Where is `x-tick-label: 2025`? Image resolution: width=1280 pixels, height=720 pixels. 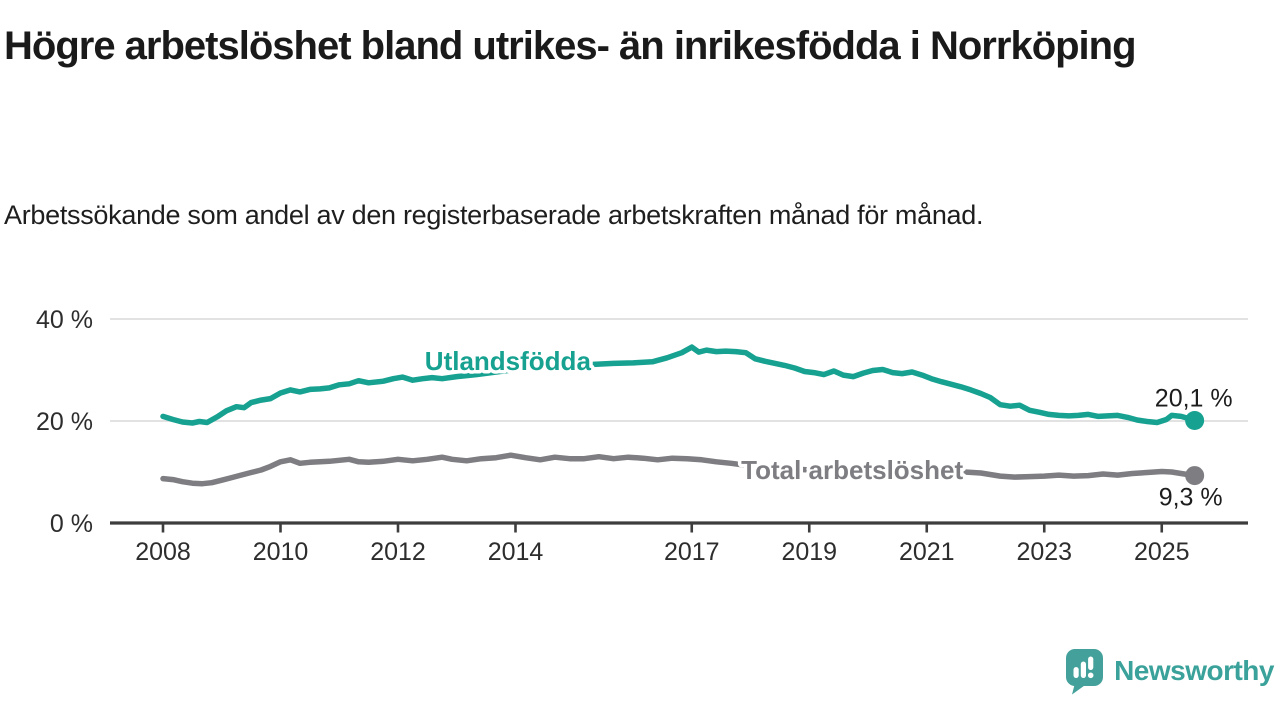 x-tick-label: 2025 is located at coordinates (1162, 552).